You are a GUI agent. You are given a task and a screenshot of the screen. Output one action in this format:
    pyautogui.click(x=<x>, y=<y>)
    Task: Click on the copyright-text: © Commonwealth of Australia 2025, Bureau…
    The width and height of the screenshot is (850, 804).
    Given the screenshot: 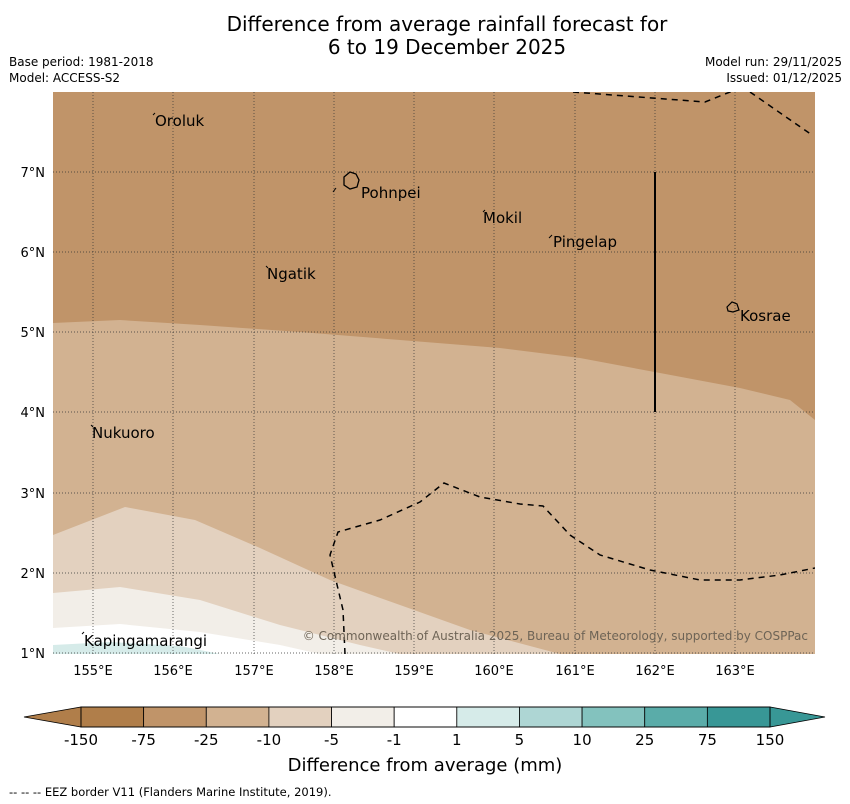 What is the action you would take?
    pyautogui.click(x=555, y=636)
    